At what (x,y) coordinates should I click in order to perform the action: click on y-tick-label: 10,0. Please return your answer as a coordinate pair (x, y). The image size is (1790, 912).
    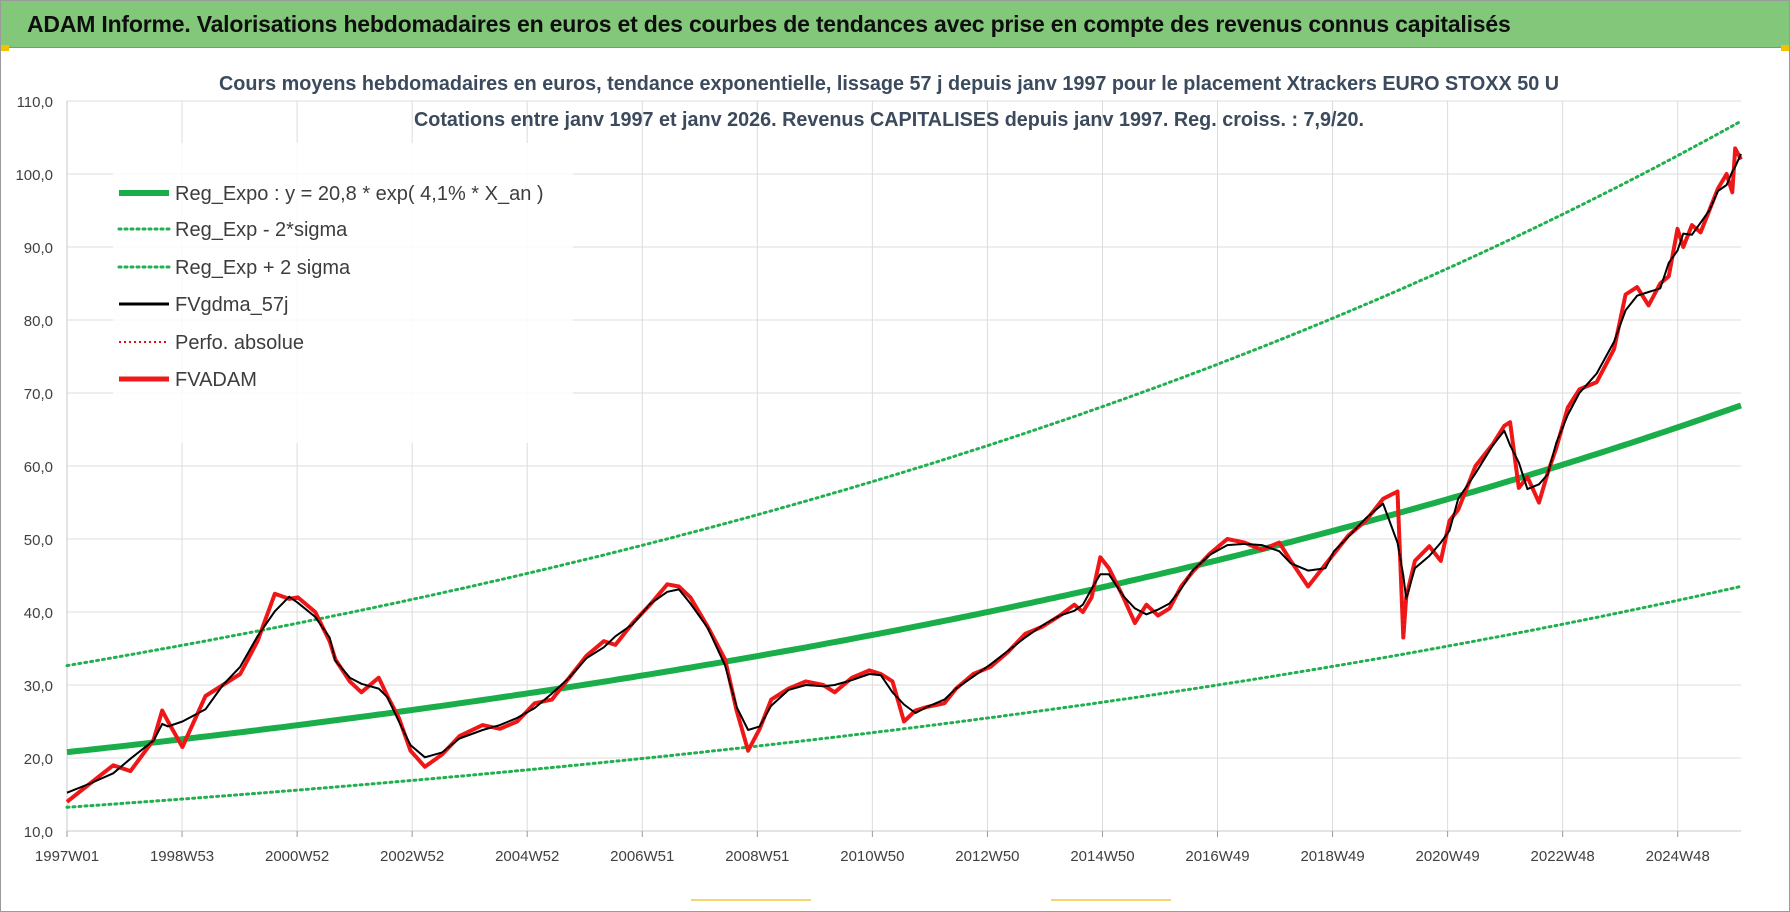
    Looking at the image, I should click on (38, 832).